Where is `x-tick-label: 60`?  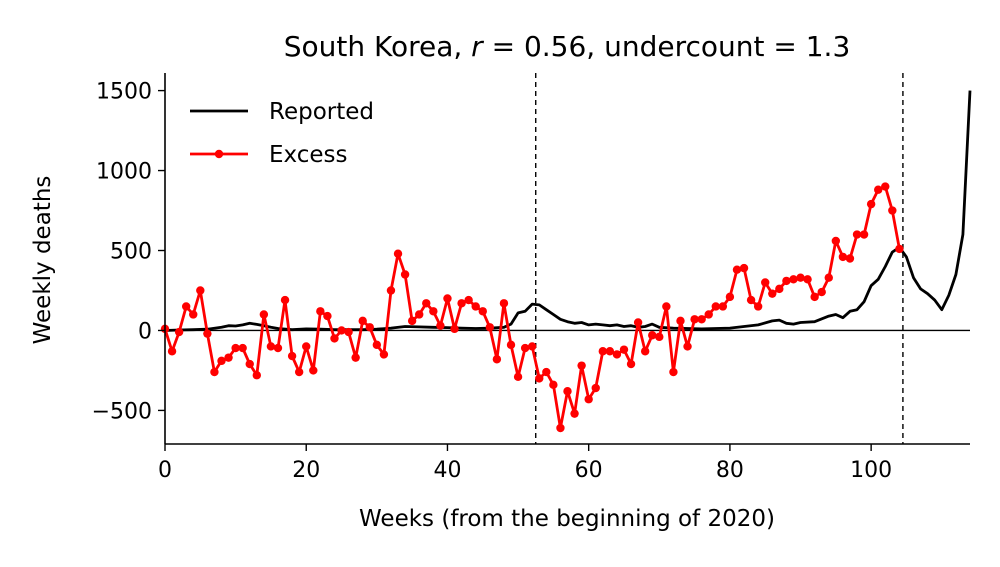
x-tick-label: 60 is located at coordinates (589, 470).